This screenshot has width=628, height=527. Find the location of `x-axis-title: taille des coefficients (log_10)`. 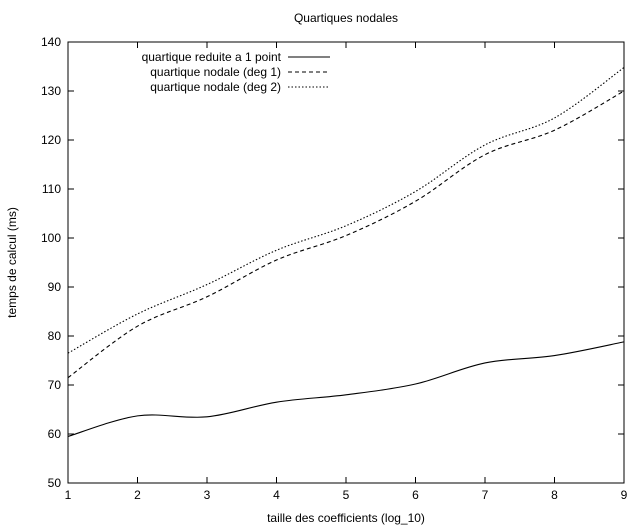

x-axis-title: taille des coefficients (log_10) is located at coordinates (346, 518).